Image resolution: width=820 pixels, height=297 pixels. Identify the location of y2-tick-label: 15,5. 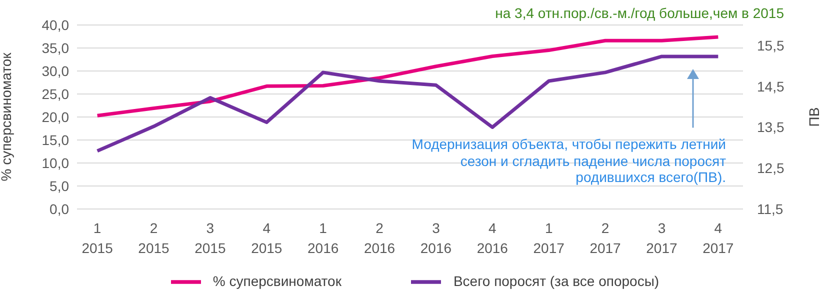
(770, 45).